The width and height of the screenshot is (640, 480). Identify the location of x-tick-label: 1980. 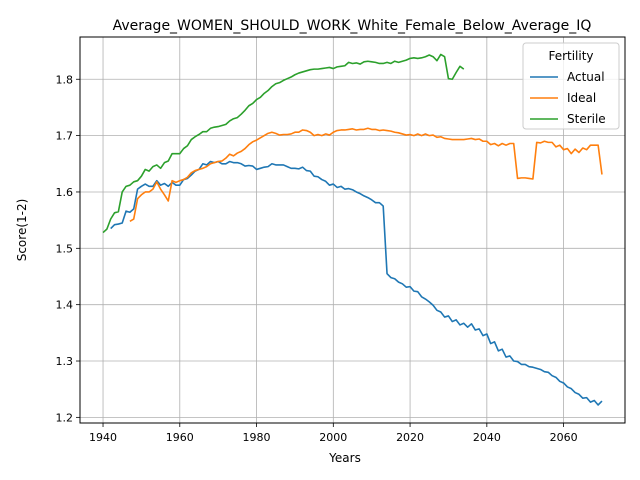
(257, 437).